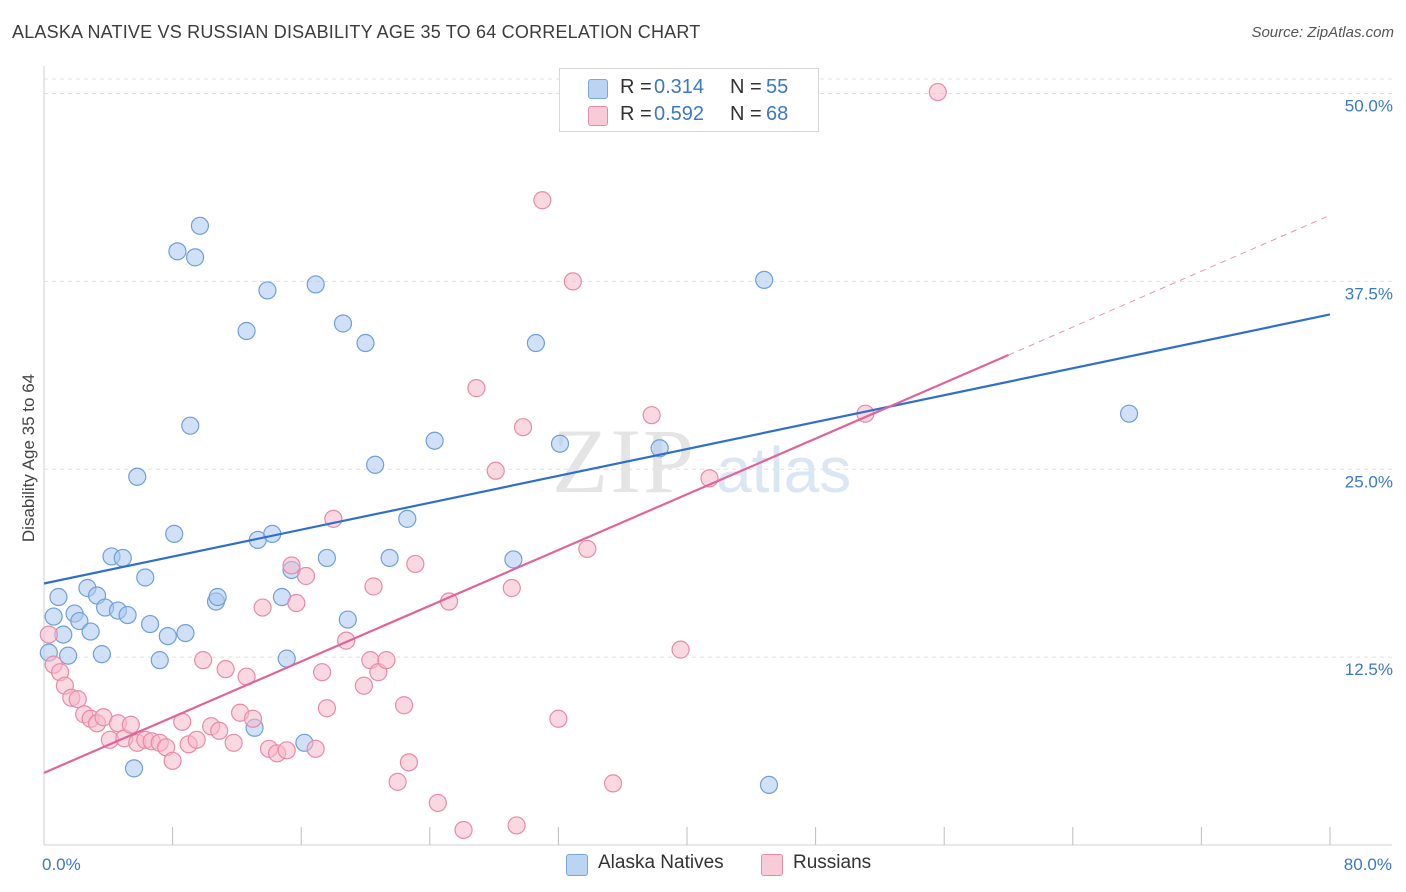  Describe the element at coordinates (832, 862) in the screenshot. I see `bottom-legend-label: Russians` at that location.